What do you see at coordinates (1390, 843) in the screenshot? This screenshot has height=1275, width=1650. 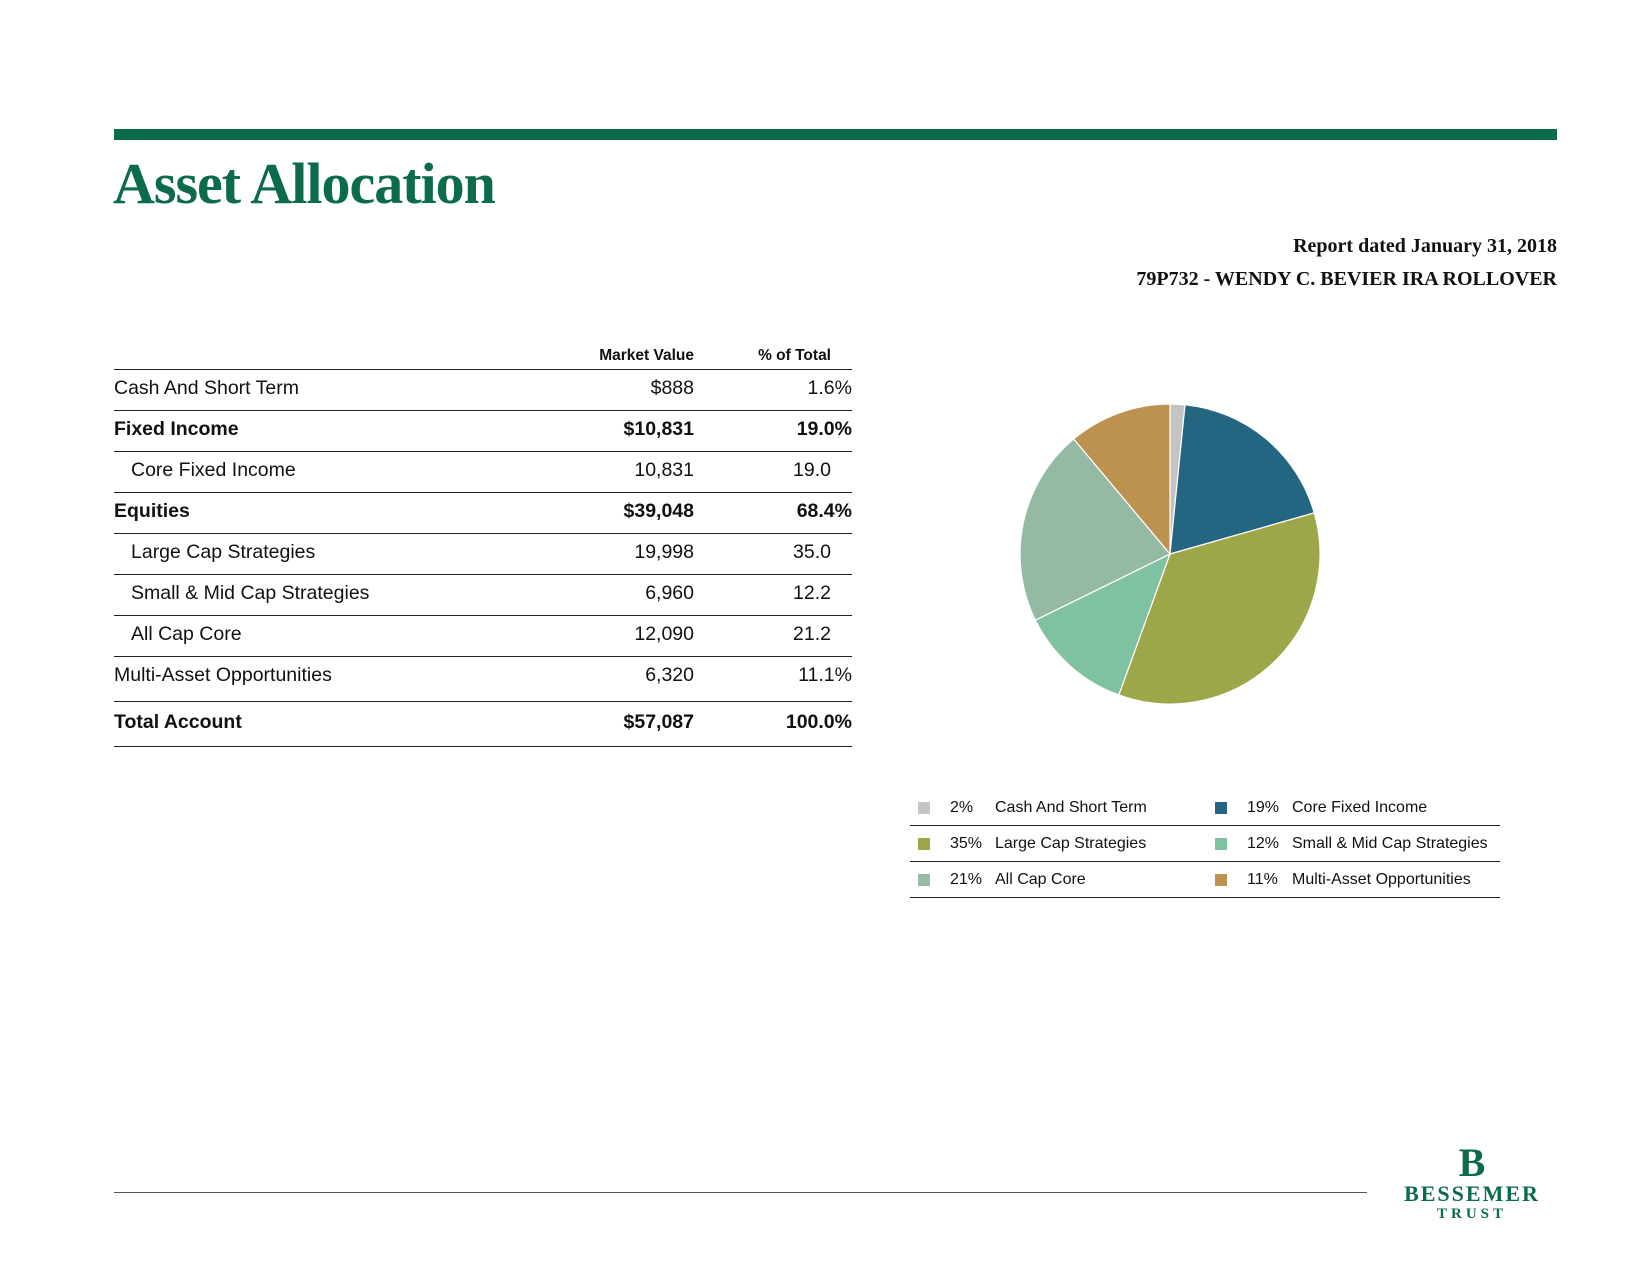 I see `legend-label: Small & Mid Cap Strategies` at bounding box center [1390, 843].